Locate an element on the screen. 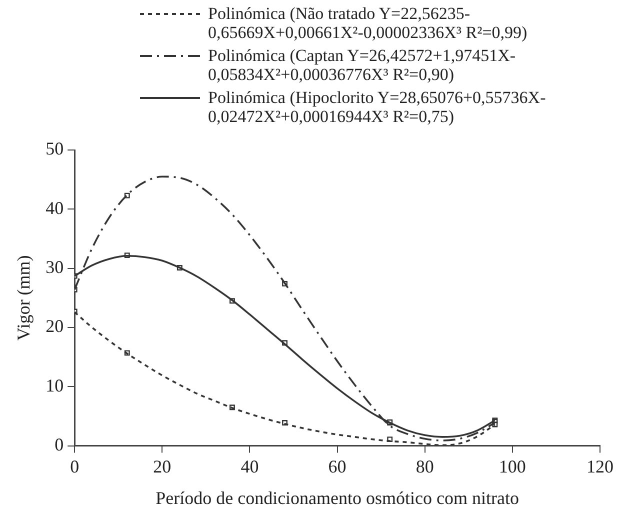 This screenshot has height=520, width=620. x-tick-label: 80 is located at coordinates (425, 466).